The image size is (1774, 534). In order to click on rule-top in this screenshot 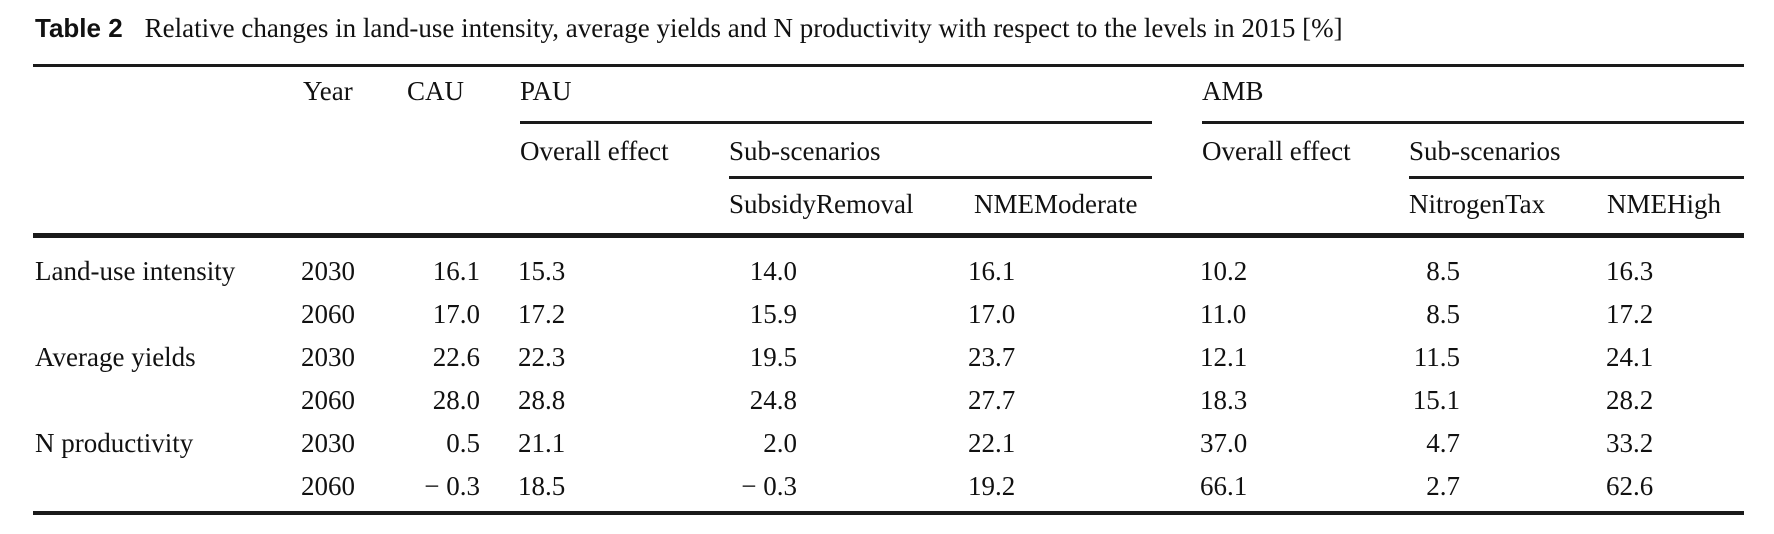, I will do `click(888, 65)`.